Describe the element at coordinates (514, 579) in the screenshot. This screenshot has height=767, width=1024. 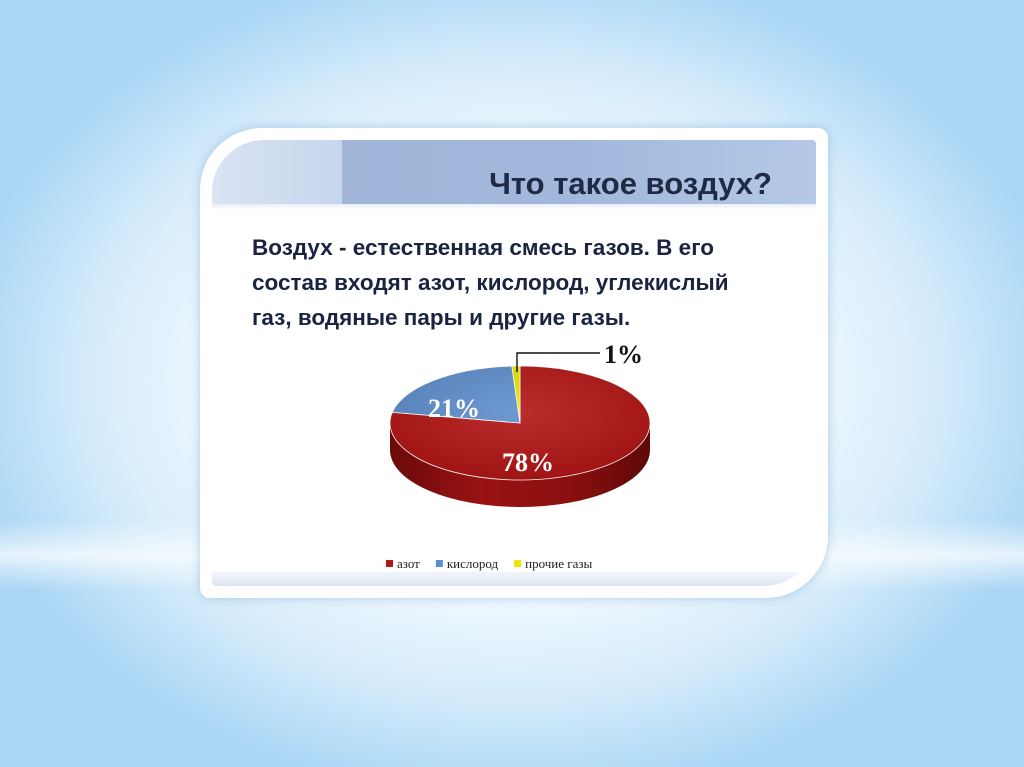
I see `slide-footer` at that location.